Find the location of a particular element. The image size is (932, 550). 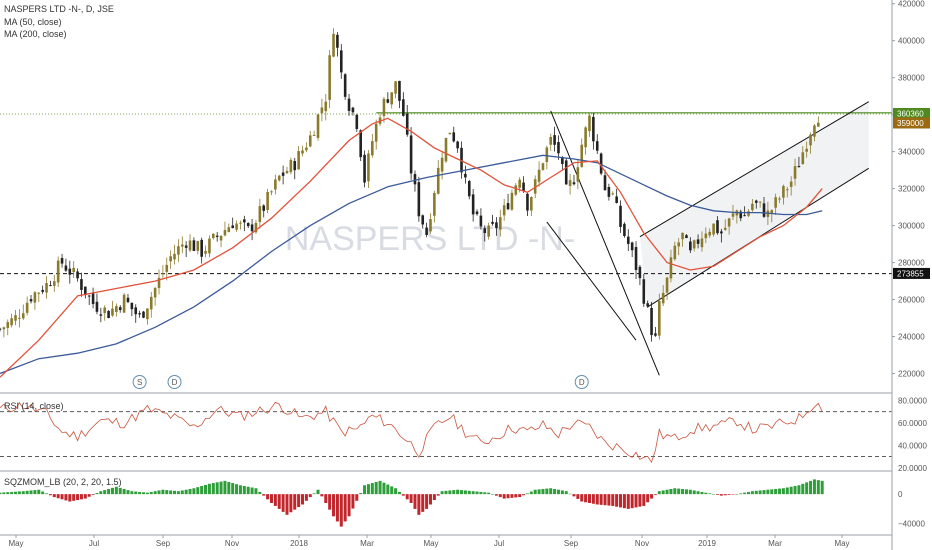

channel-down-line is located at coordinates (591, 281).